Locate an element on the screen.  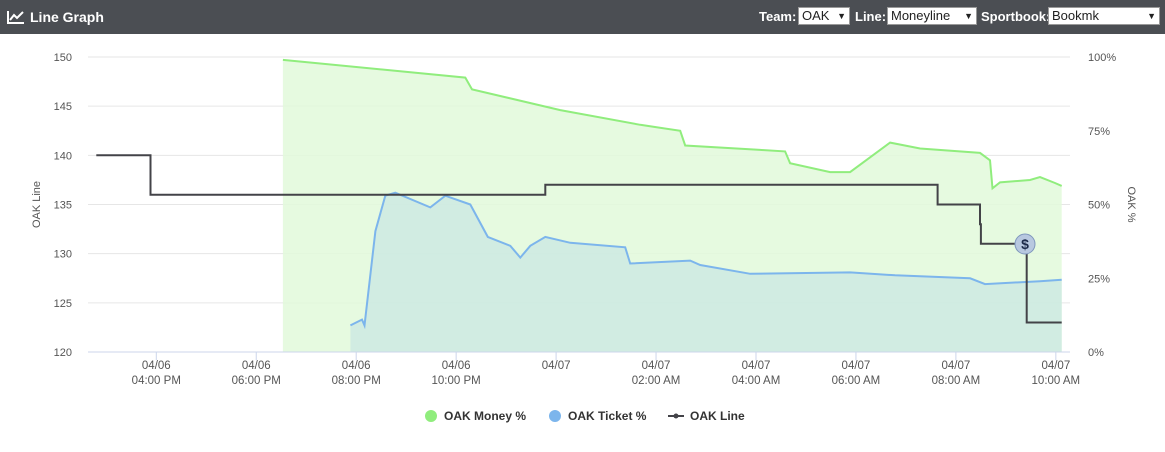
y2-tick-label: 50% is located at coordinates (1099, 206).